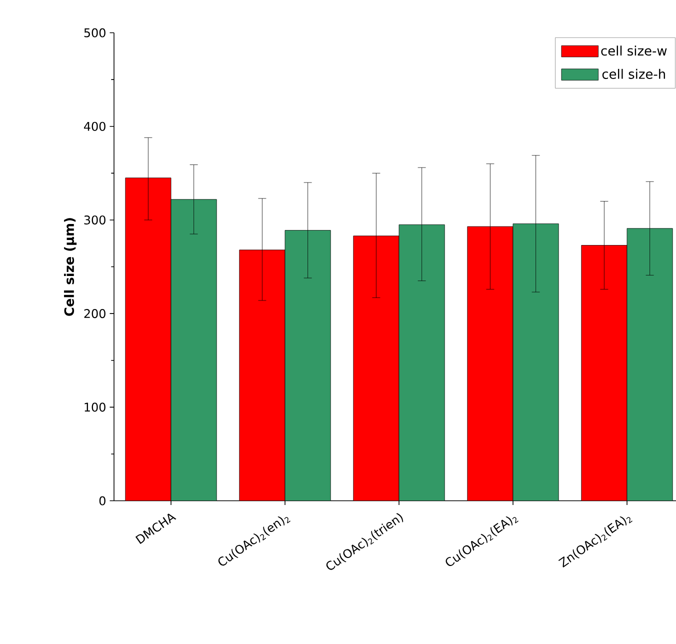 The height and width of the screenshot is (644, 676). What do you see at coordinates (95, 220) in the screenshot?
I see `y-tick-label: 300` at bounding box center [95, 220].